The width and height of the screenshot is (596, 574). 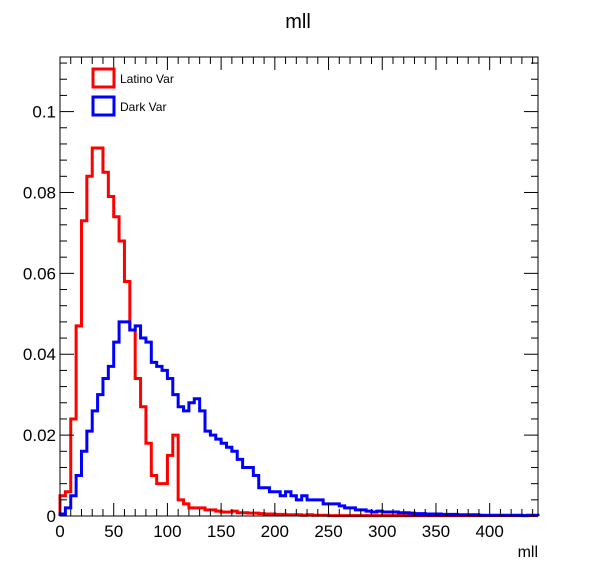 I want to click on y-tick-label: 0.04, so click(x=39, y=354).